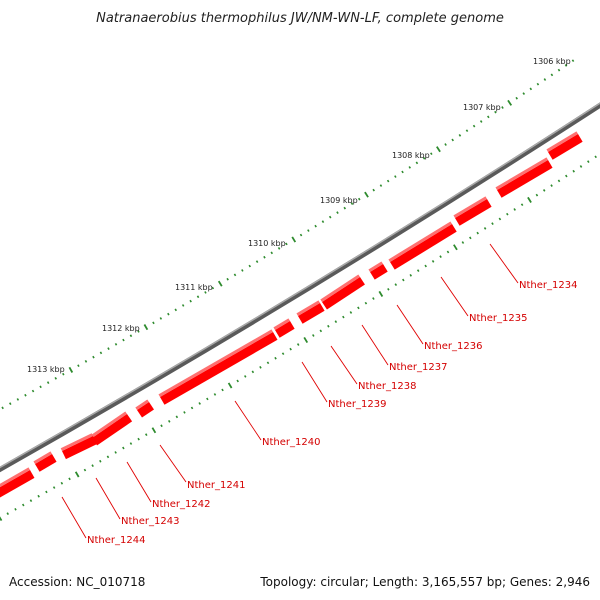  I want to click on kbp-label-1310: 1310 kbp, so click(267, 243).